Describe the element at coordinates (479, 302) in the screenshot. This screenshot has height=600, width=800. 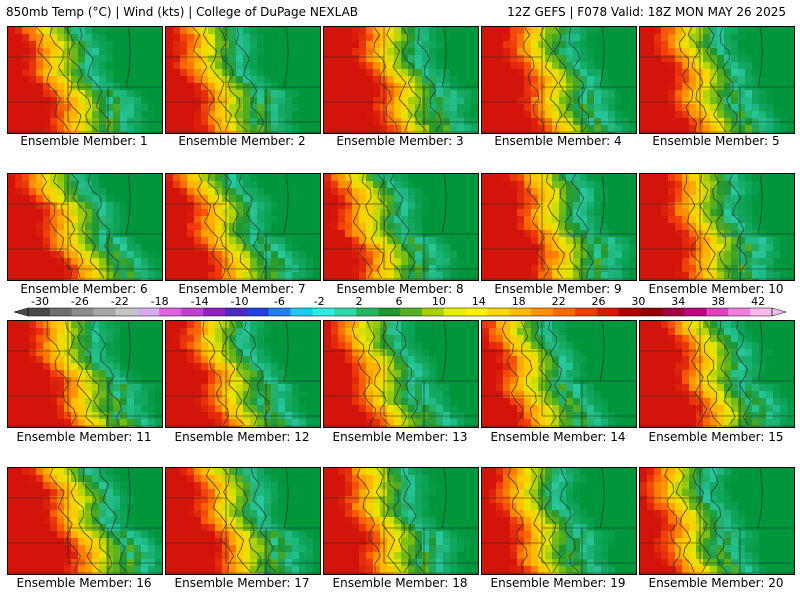
I see `colorbar-tick-label: 14` at that location.